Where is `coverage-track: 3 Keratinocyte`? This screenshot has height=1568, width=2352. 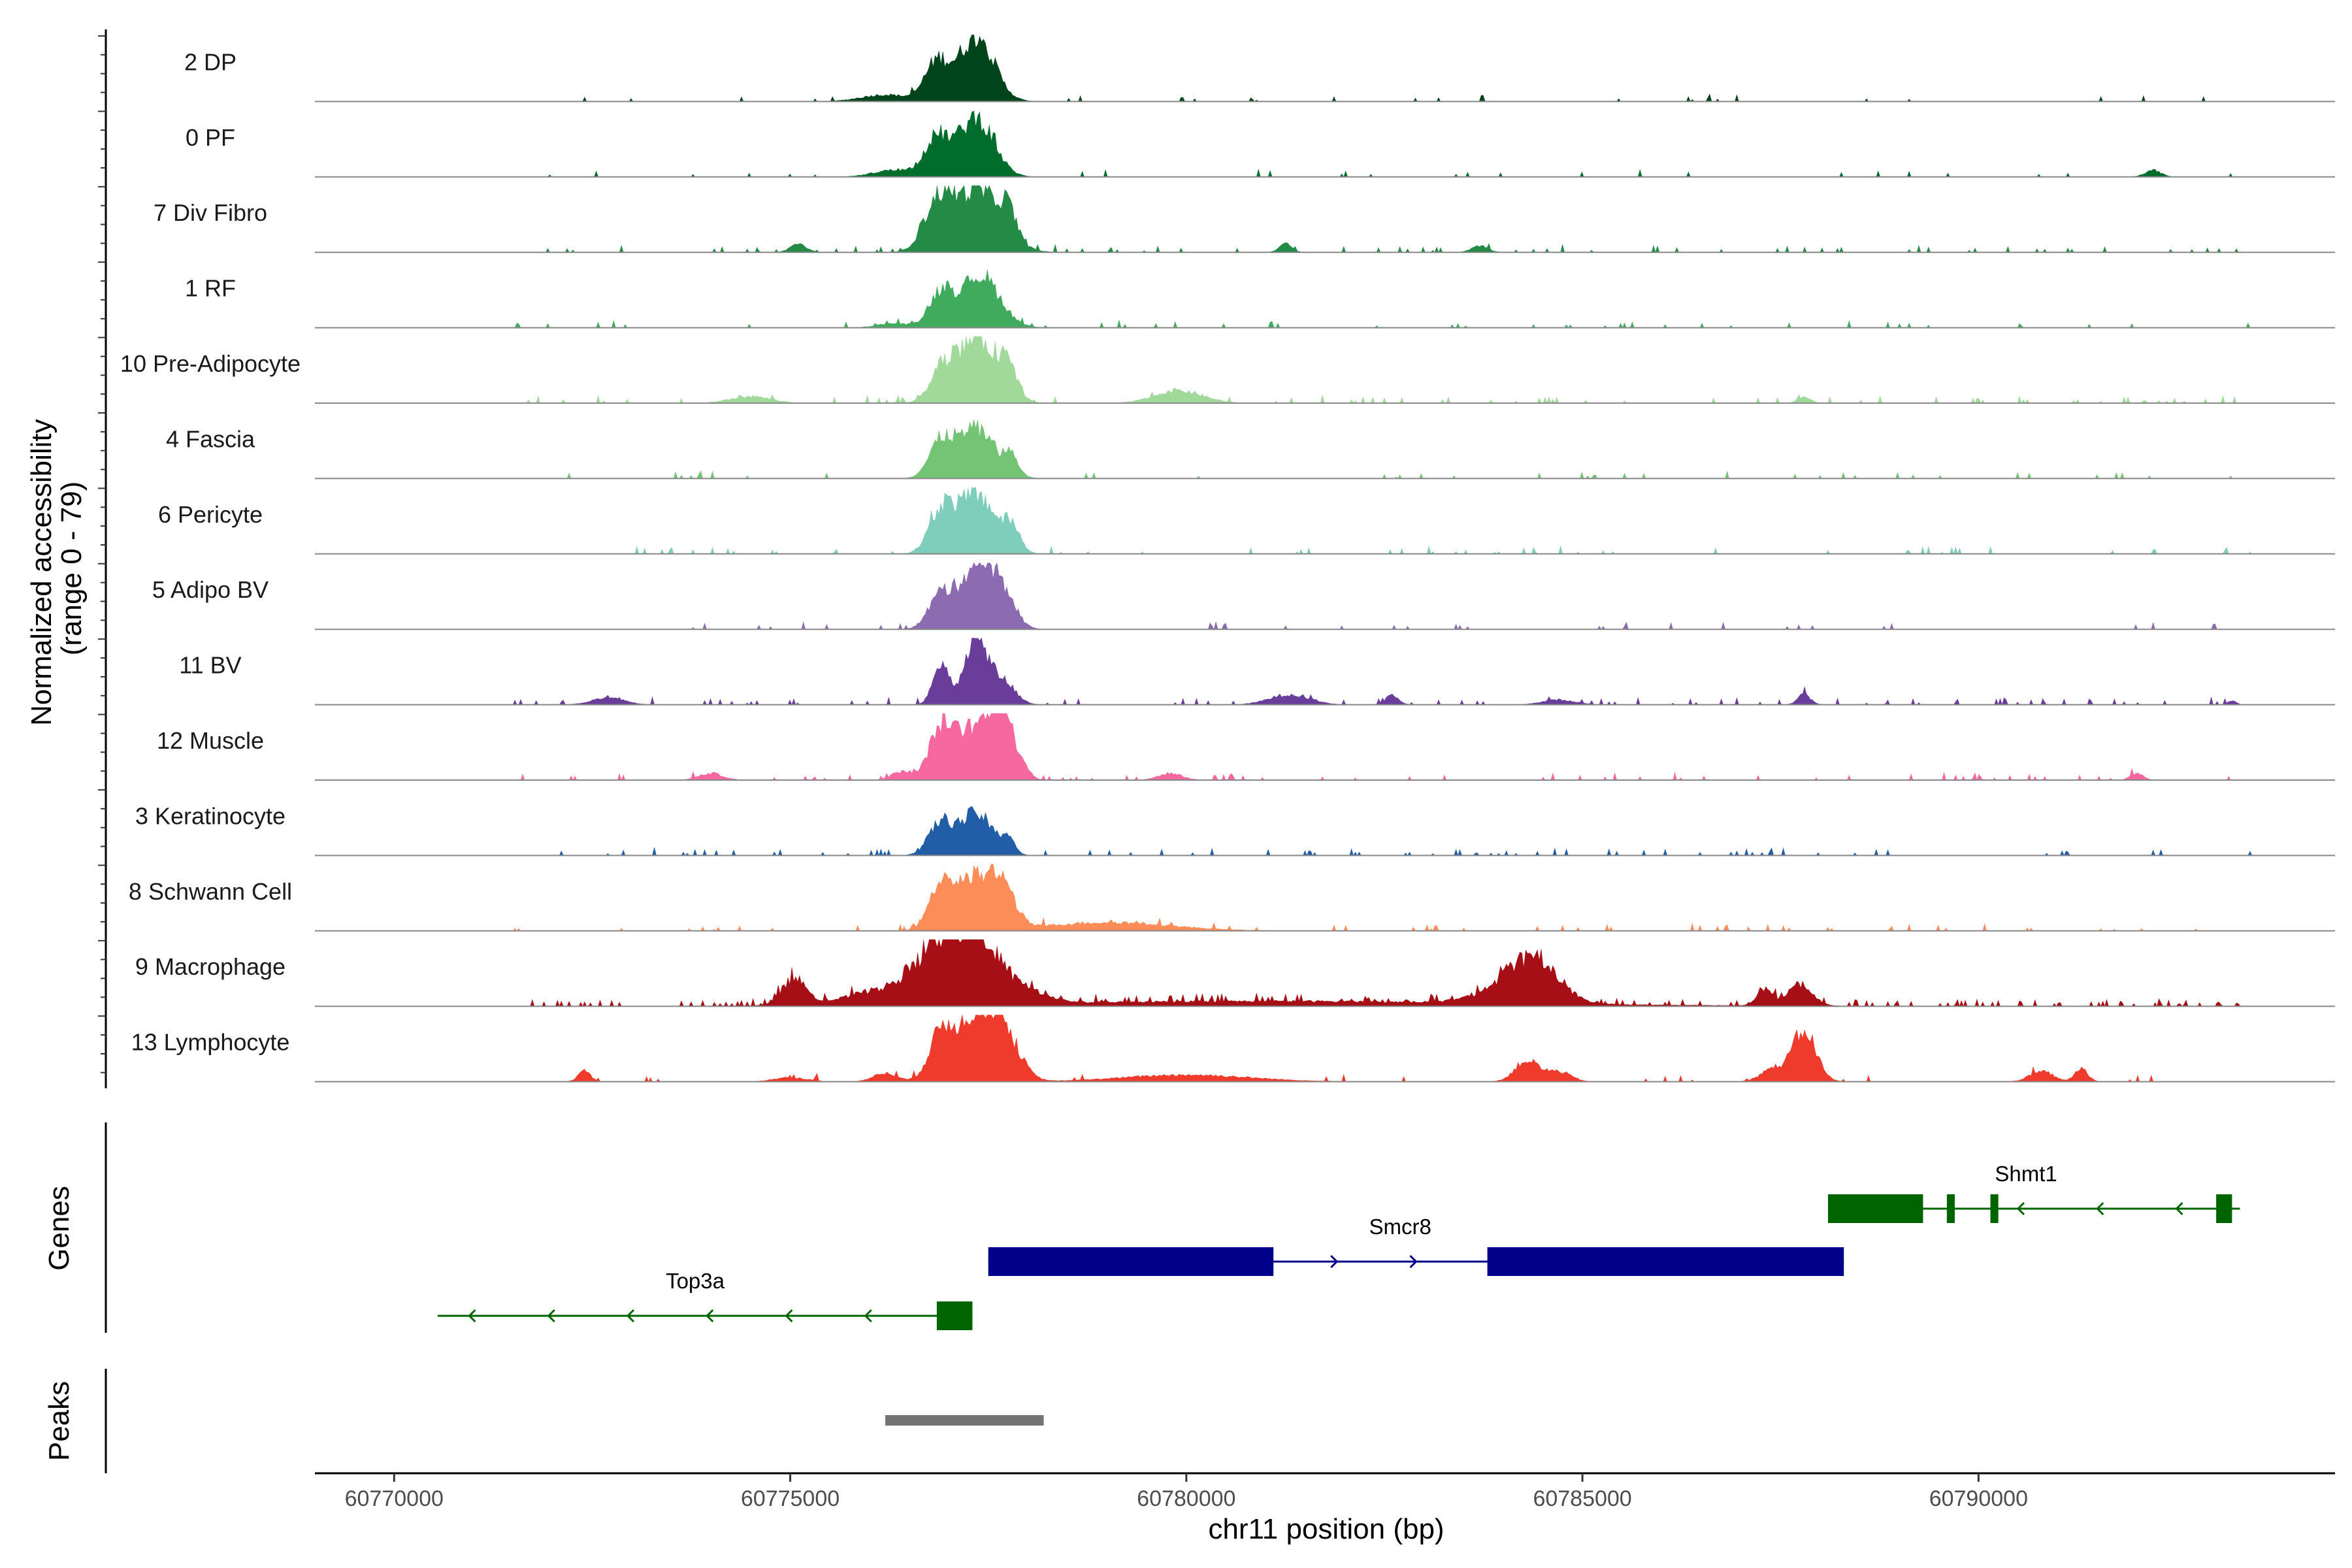 coverage-track: 3 Keratinocyte is located at coordinates (1235, 829).